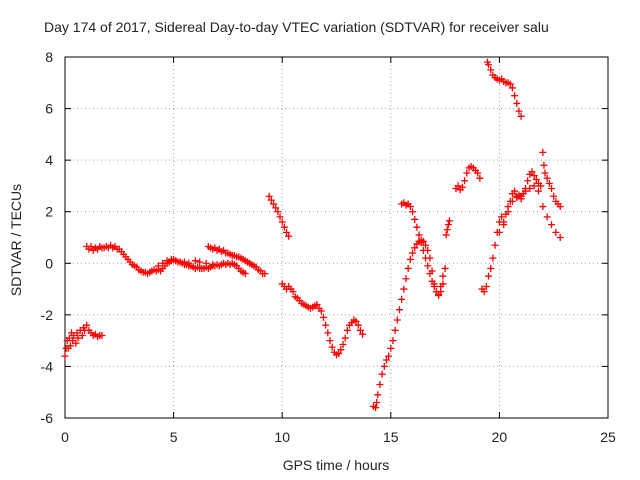 The image size is (640, 480). I want to click on series-seg12, so click(529, 211).